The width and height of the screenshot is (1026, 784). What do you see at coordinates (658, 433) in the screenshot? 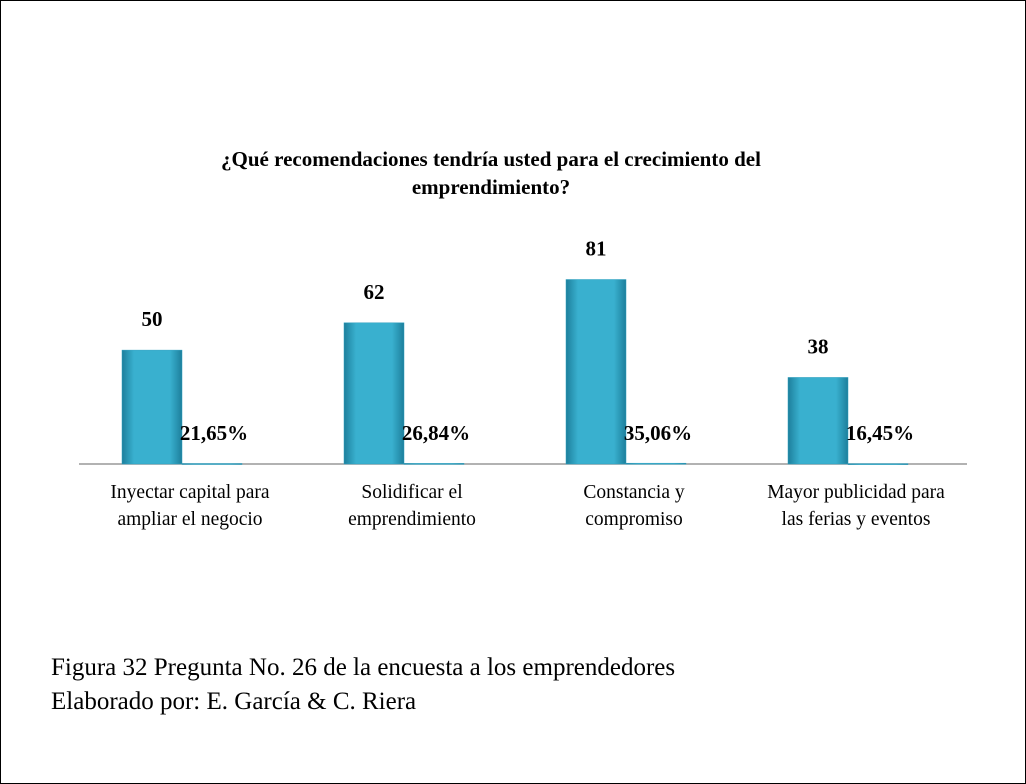
I see `data-label: 35,06%` at bounding box center [658, 433].